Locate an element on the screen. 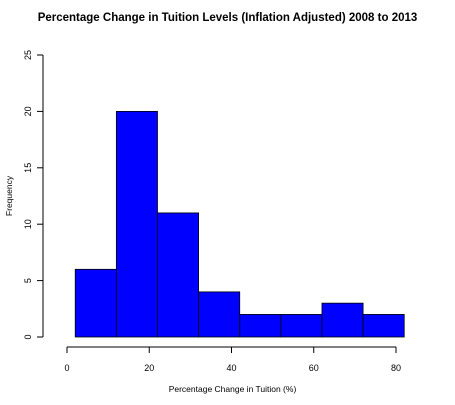 The width and height of the screenshot is (455, 405). y-tick-label: 25 is located at coordinates (28, 55).